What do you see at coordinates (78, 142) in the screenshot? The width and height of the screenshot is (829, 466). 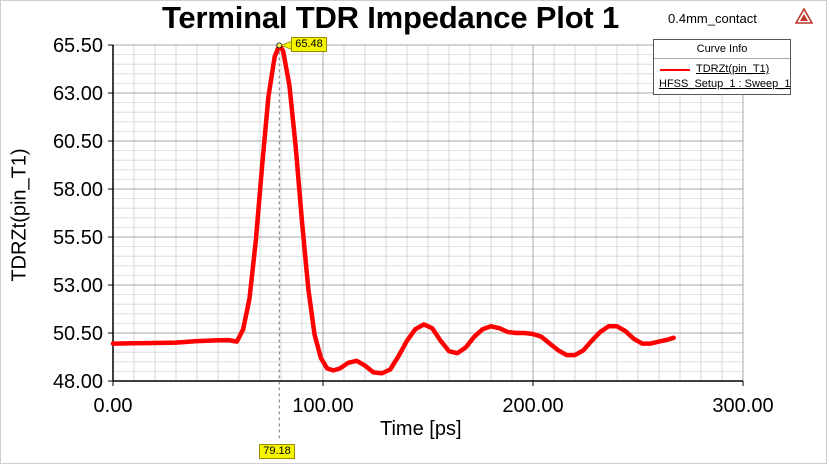 I see `y-tick-label: 60.50` at bounding box center [78, 142].